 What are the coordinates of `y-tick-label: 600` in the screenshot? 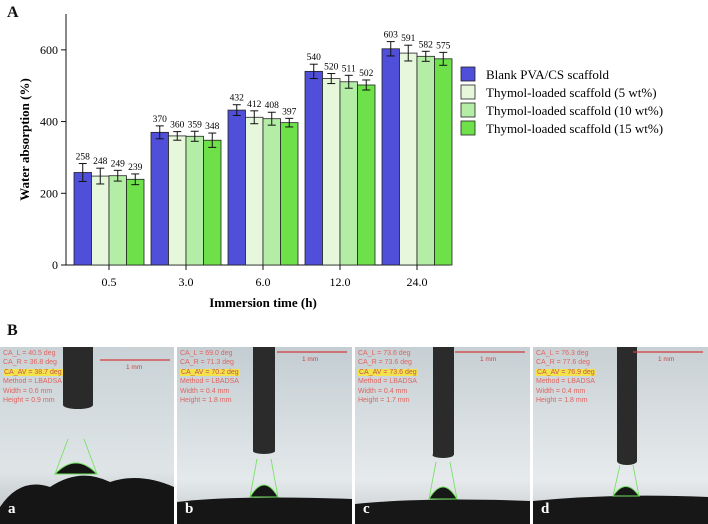 It's located at (49, 50).